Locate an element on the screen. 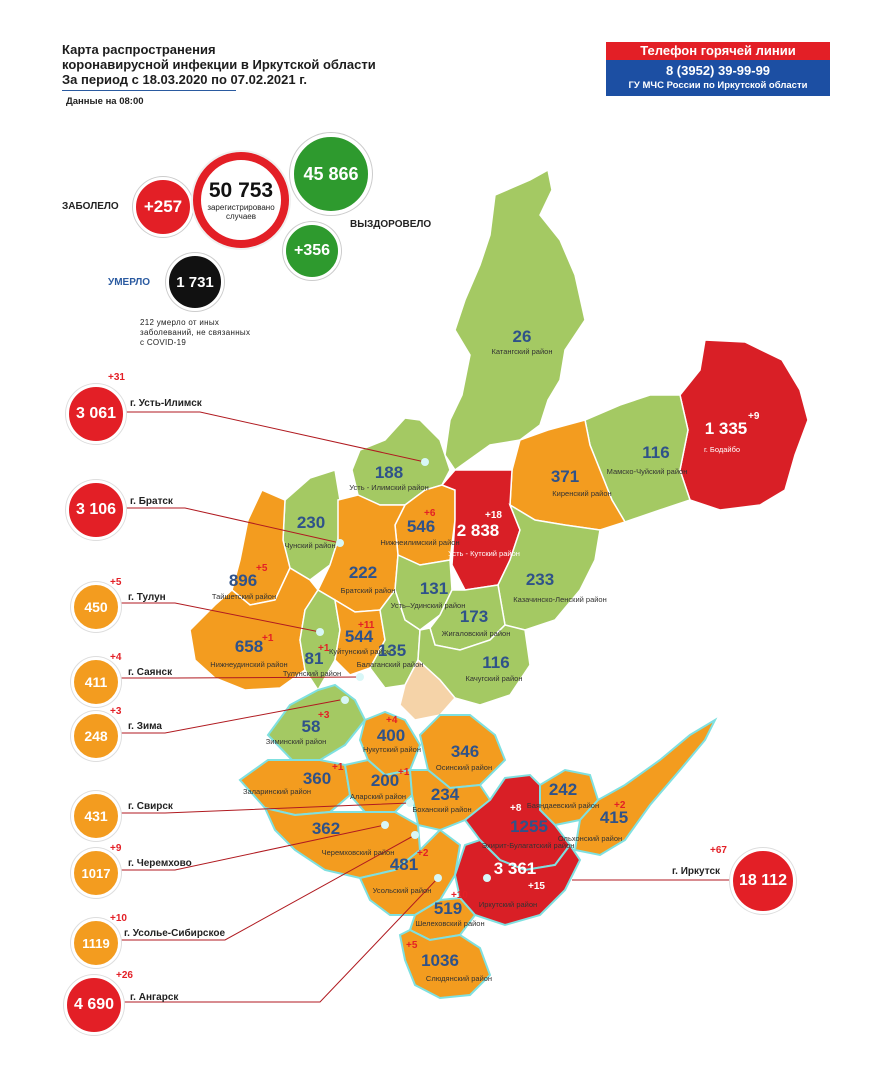 The width and height of the screenshot is (886, 1080). city-name-tulun: г. Тулун is located at coordinates (147, 597).